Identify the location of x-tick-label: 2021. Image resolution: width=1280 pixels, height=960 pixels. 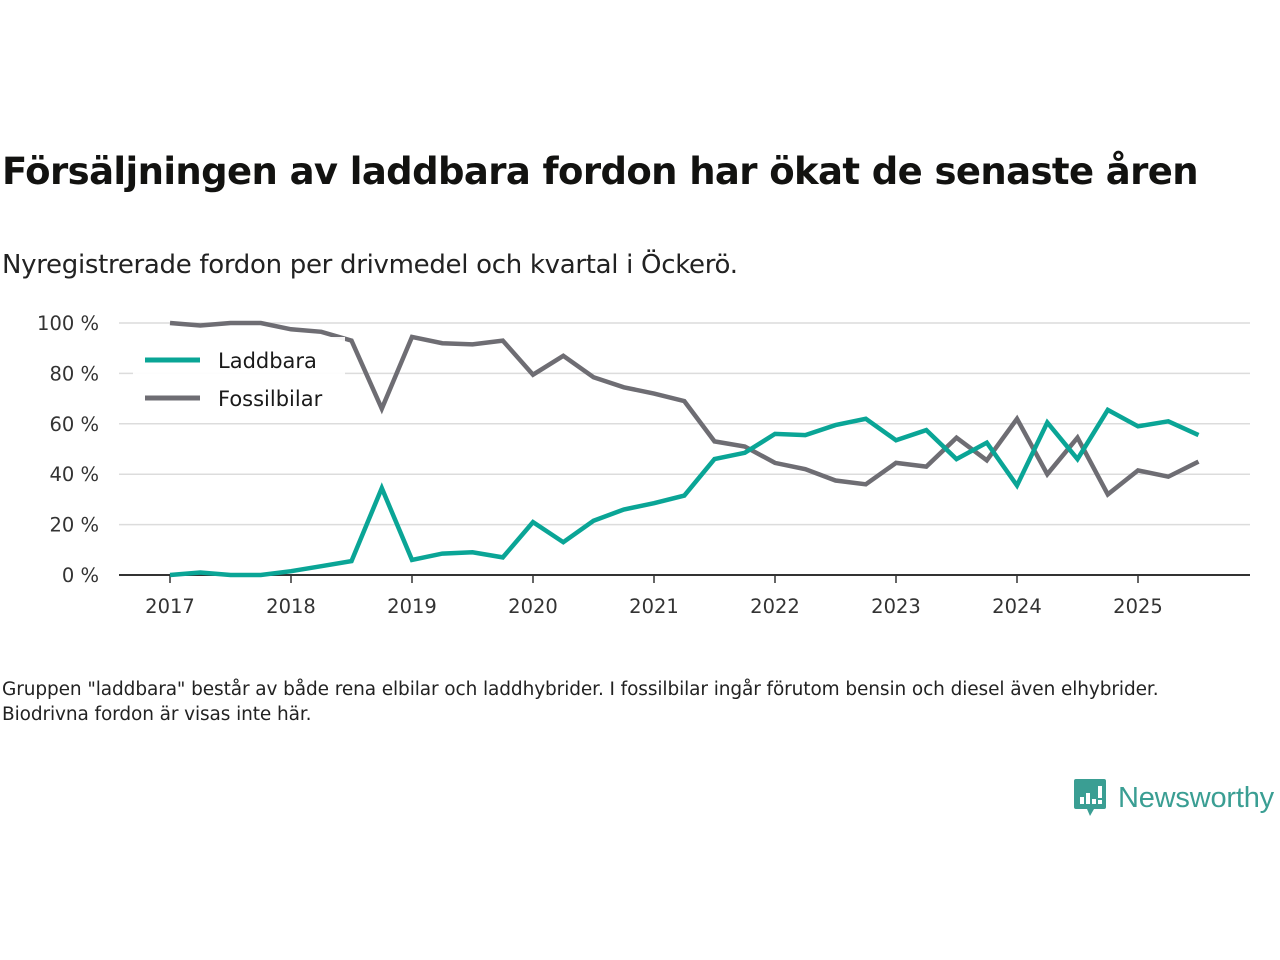
(654, 606).